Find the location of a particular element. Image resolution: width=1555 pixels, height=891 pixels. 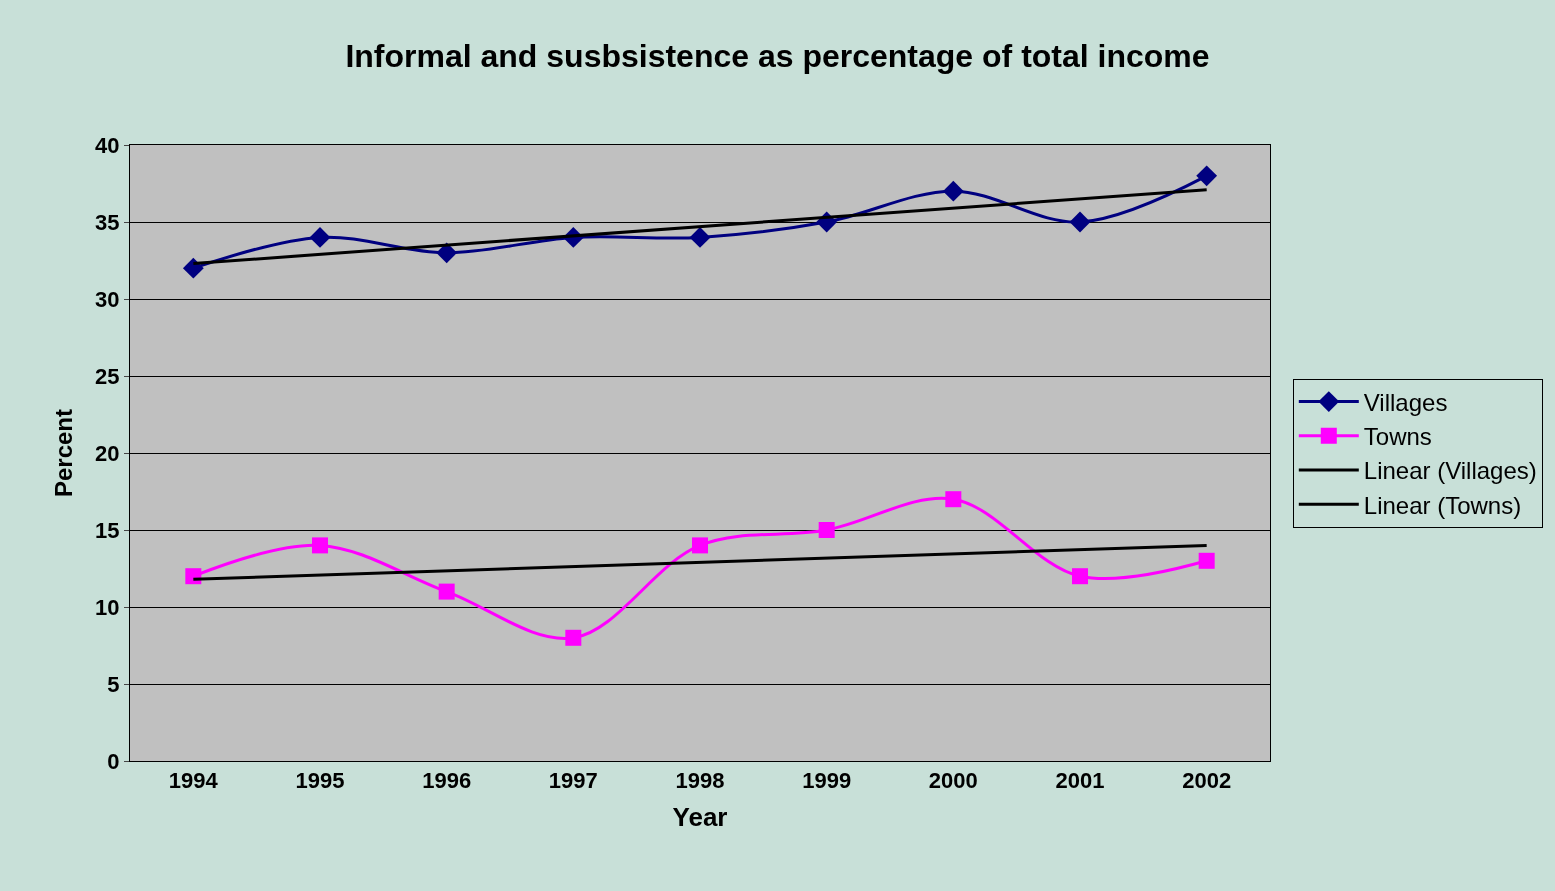

x-axis-title: Year is located at coordinates (700, 817).